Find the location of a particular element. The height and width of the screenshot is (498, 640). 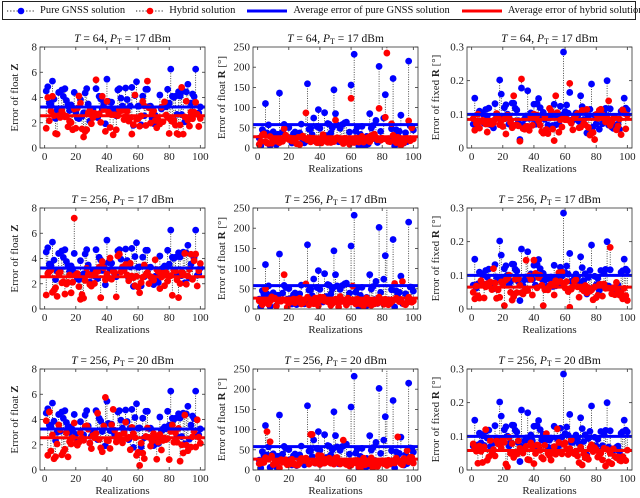

y-axis-label: Error of fixed R [°] is located at coordinates (436, 98).